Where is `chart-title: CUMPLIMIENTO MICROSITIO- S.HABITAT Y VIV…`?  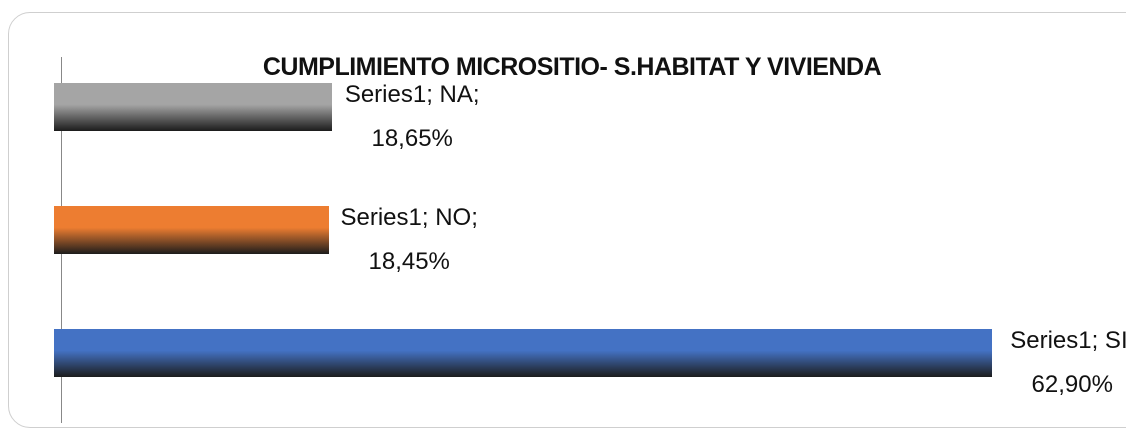
chart-title: CUMPLIMIENTO MICROSITIO- S.HABITAT Y VIV… is located at coordinates (572, 67).